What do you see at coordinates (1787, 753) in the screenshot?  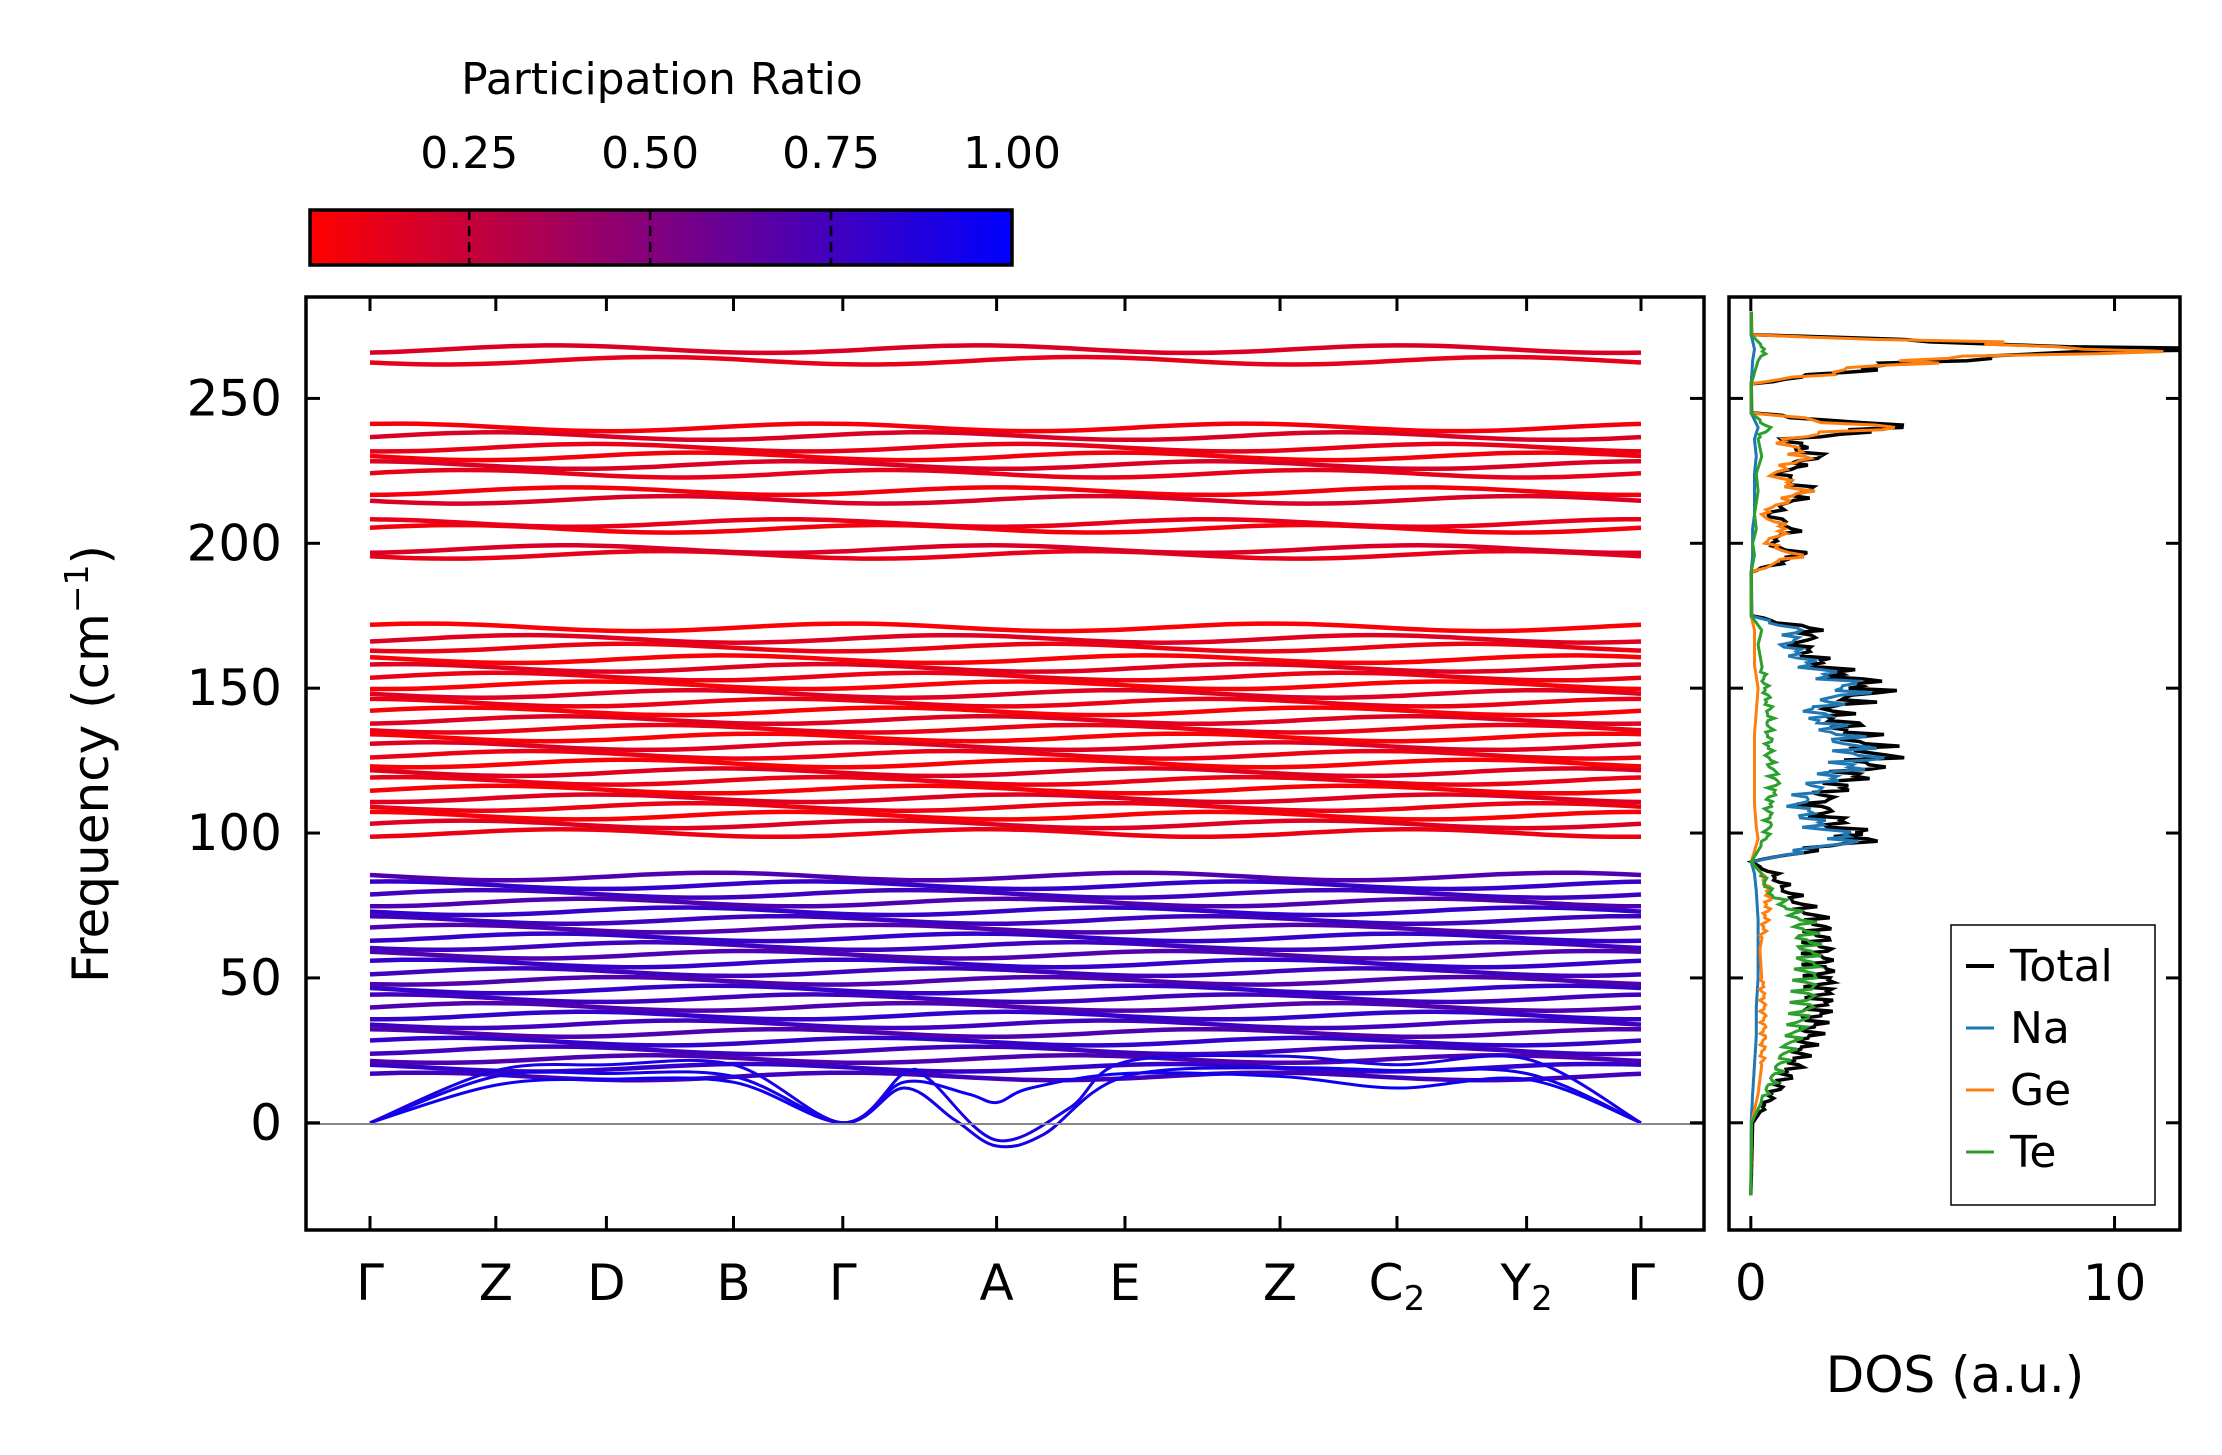 I see `dos-curve-te` at bounding box center [1787, 753].